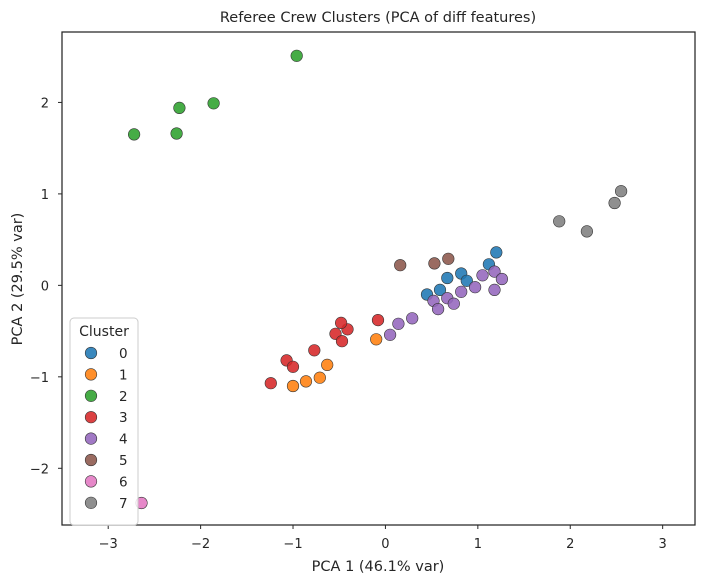 This screenshot has width=704, height=584. Describe the element at coordinates (292, 544) in the screenshot. I see `x-tick-label: −1` at that location.